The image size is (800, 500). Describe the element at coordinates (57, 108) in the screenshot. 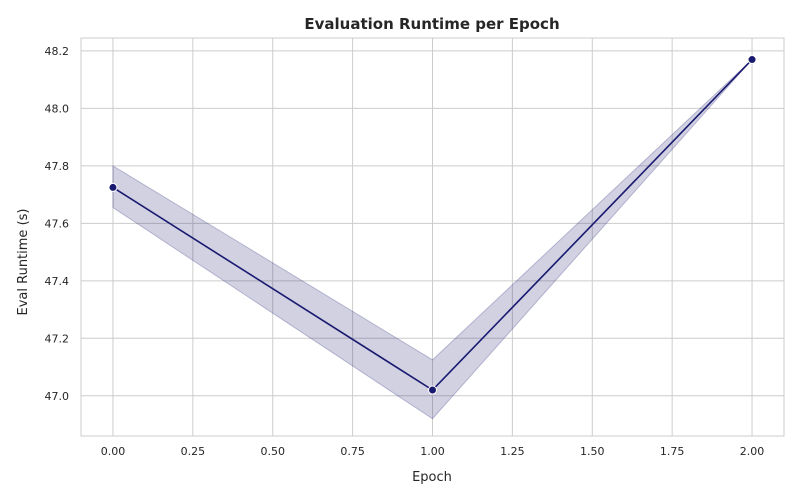

I see `y-tick-label: 48.0` at that location.